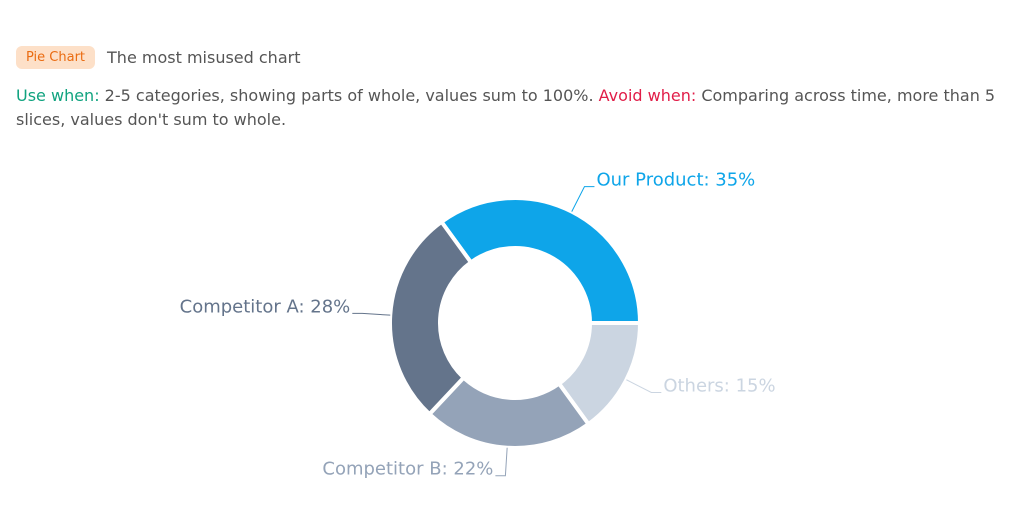 Image resolution: width=1027 pixels, height=514 pixels. I want to click on avoid-label: Avoid when:, so click(647, 95).